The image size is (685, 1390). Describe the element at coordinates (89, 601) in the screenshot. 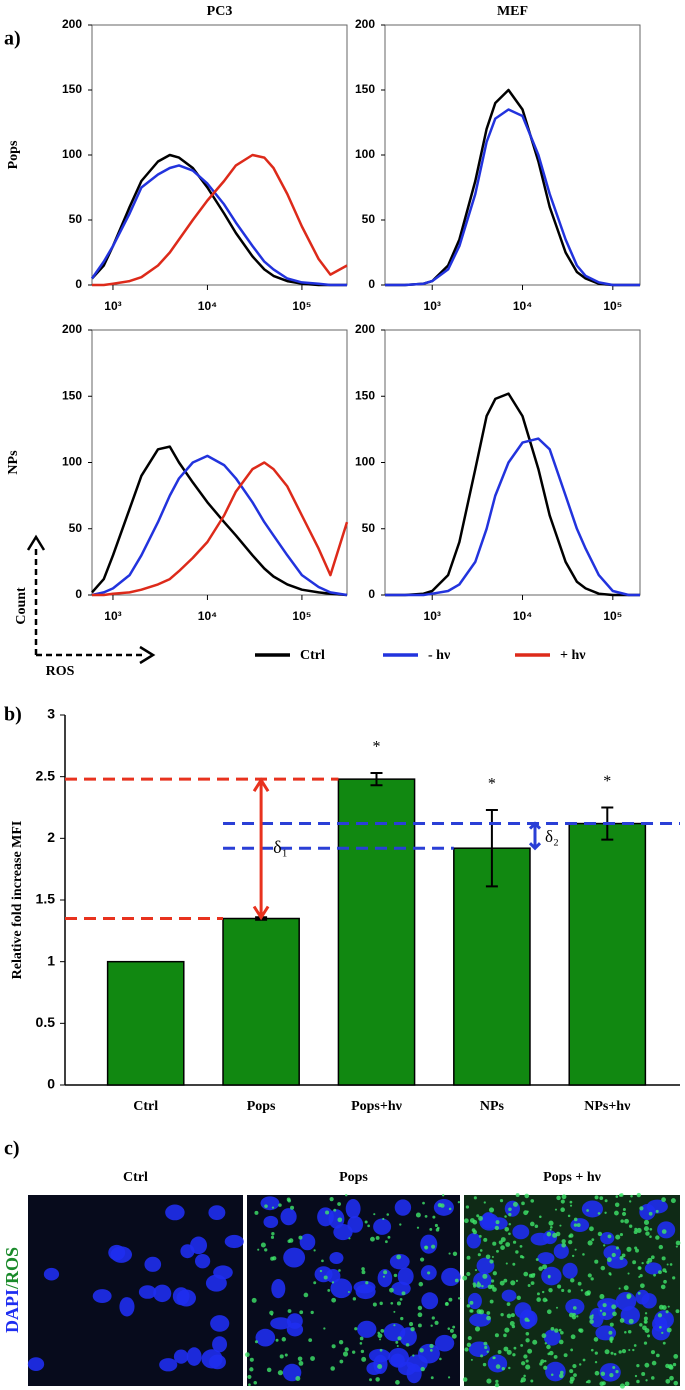

I see `count-ros-arrows` at that location.